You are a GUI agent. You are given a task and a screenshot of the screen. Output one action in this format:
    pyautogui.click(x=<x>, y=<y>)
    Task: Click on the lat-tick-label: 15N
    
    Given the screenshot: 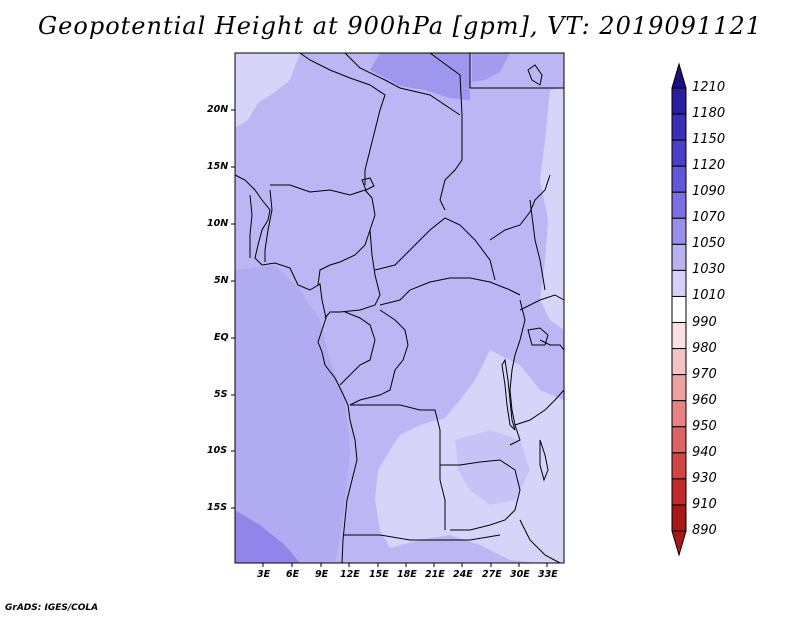 What is the action you would take?
    pyautogui.click(x=218, y=166)
    